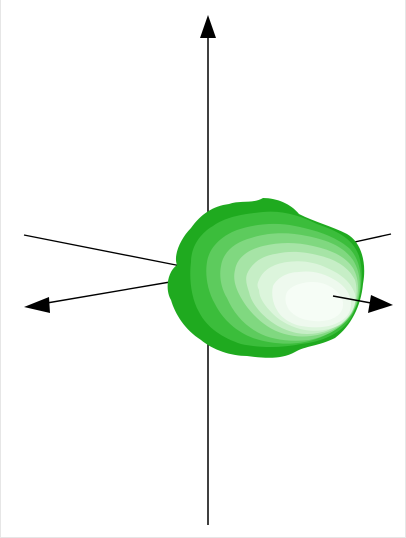 Image resolution: width=406 pixels, height=538 pixels. I want to click on horizontal-axis-left-arrowhead, so click(37, 305).